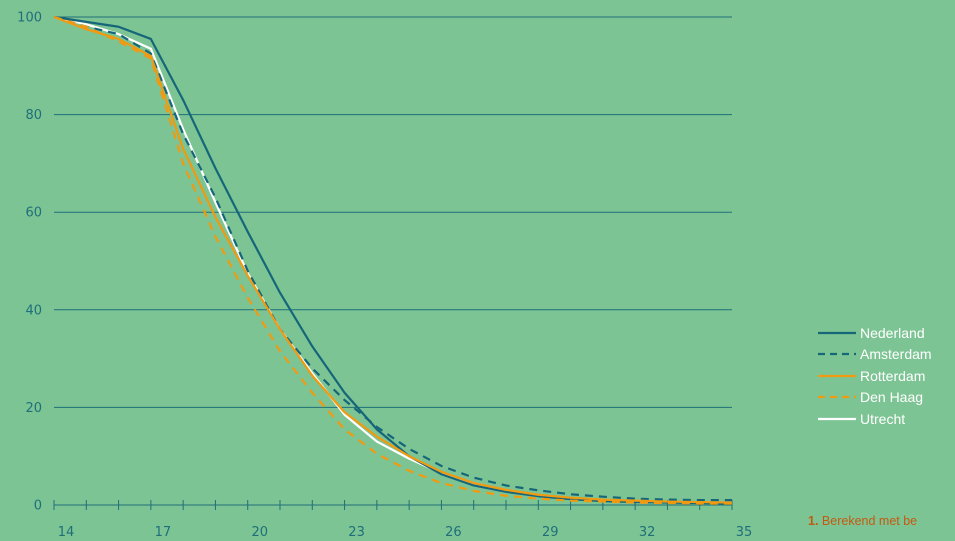  What do you see at coordinates (896, 354) in the screenshot?
I see `legend-label: Amsterdam` at bounding box center [896, 354].